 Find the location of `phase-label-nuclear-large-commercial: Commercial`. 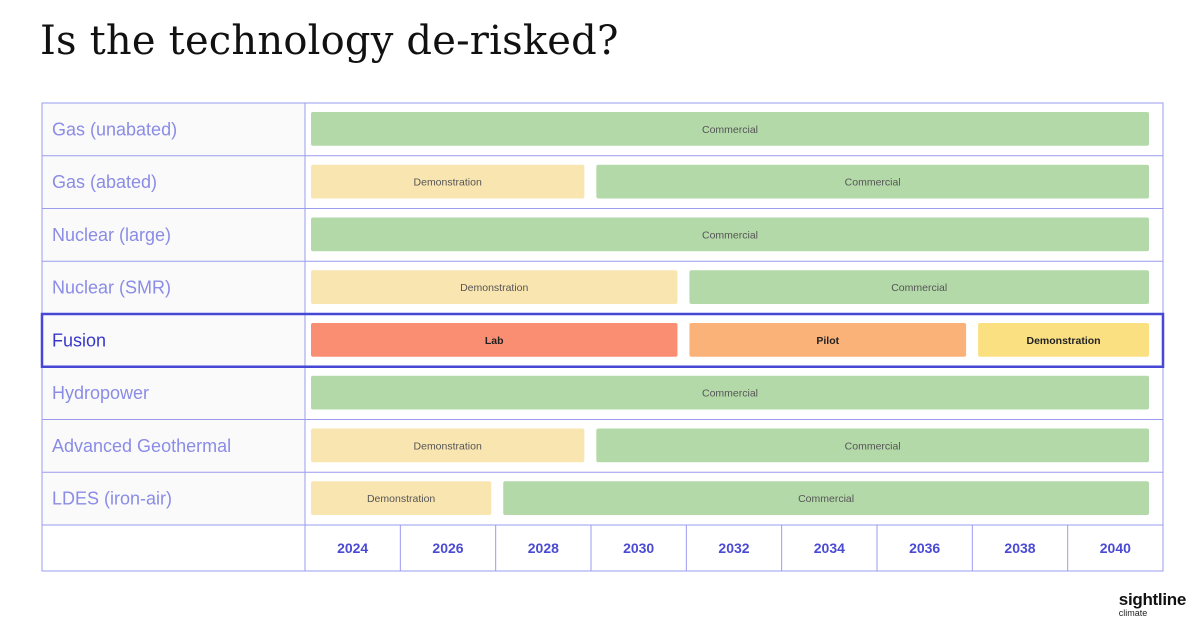

phase-label-nuclear-large-commercial: Commercial is located at coordinates (730, 235).